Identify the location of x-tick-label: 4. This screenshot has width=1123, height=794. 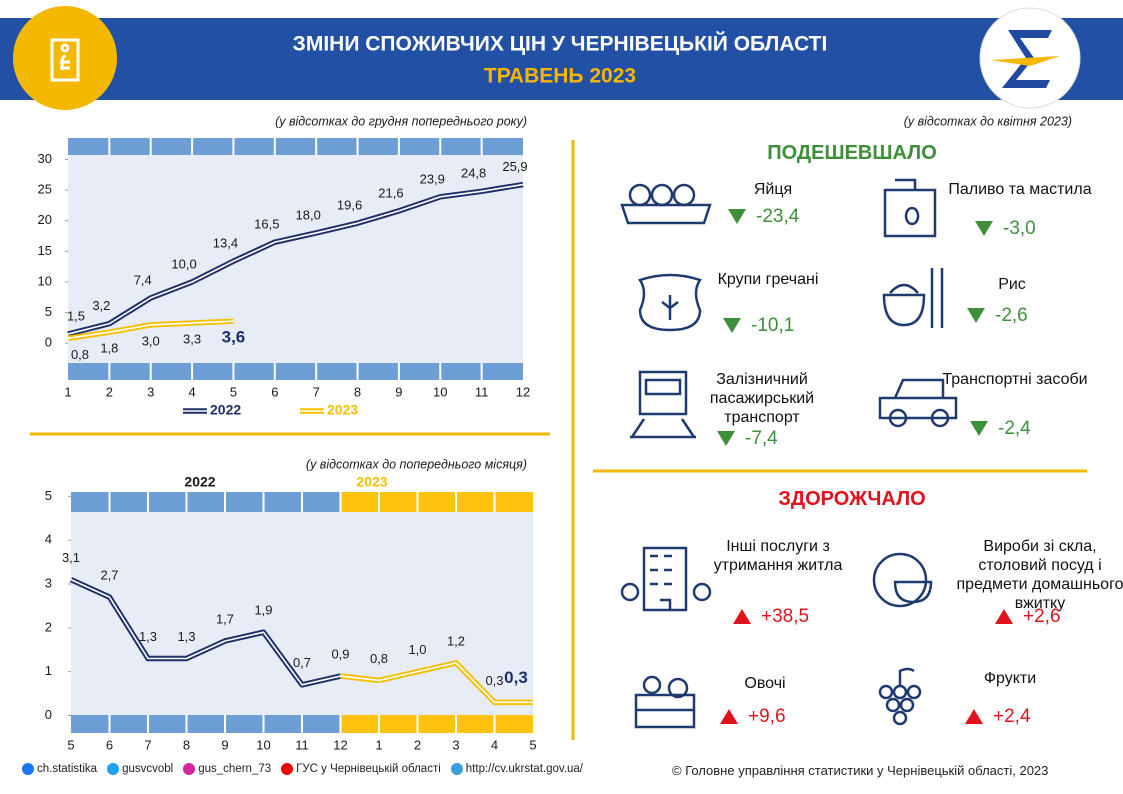
(494, 744).